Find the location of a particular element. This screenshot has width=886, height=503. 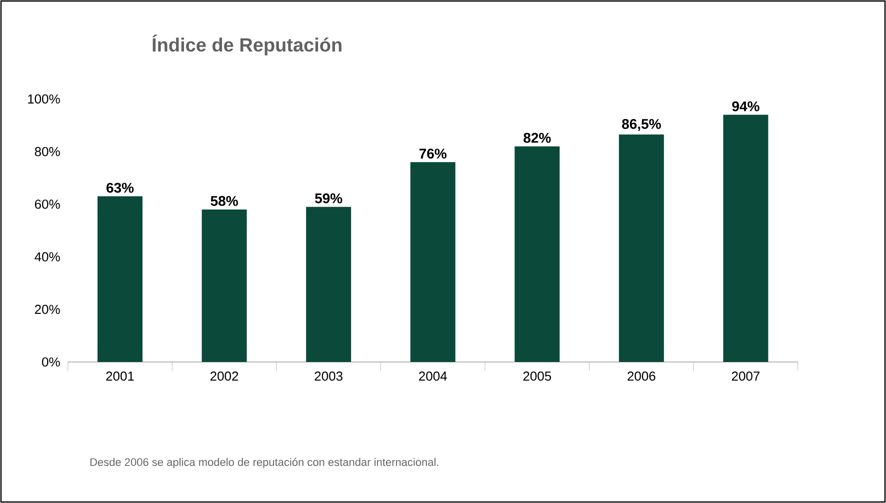

y-tick-label: 60% is located at coordinates (47, 204).